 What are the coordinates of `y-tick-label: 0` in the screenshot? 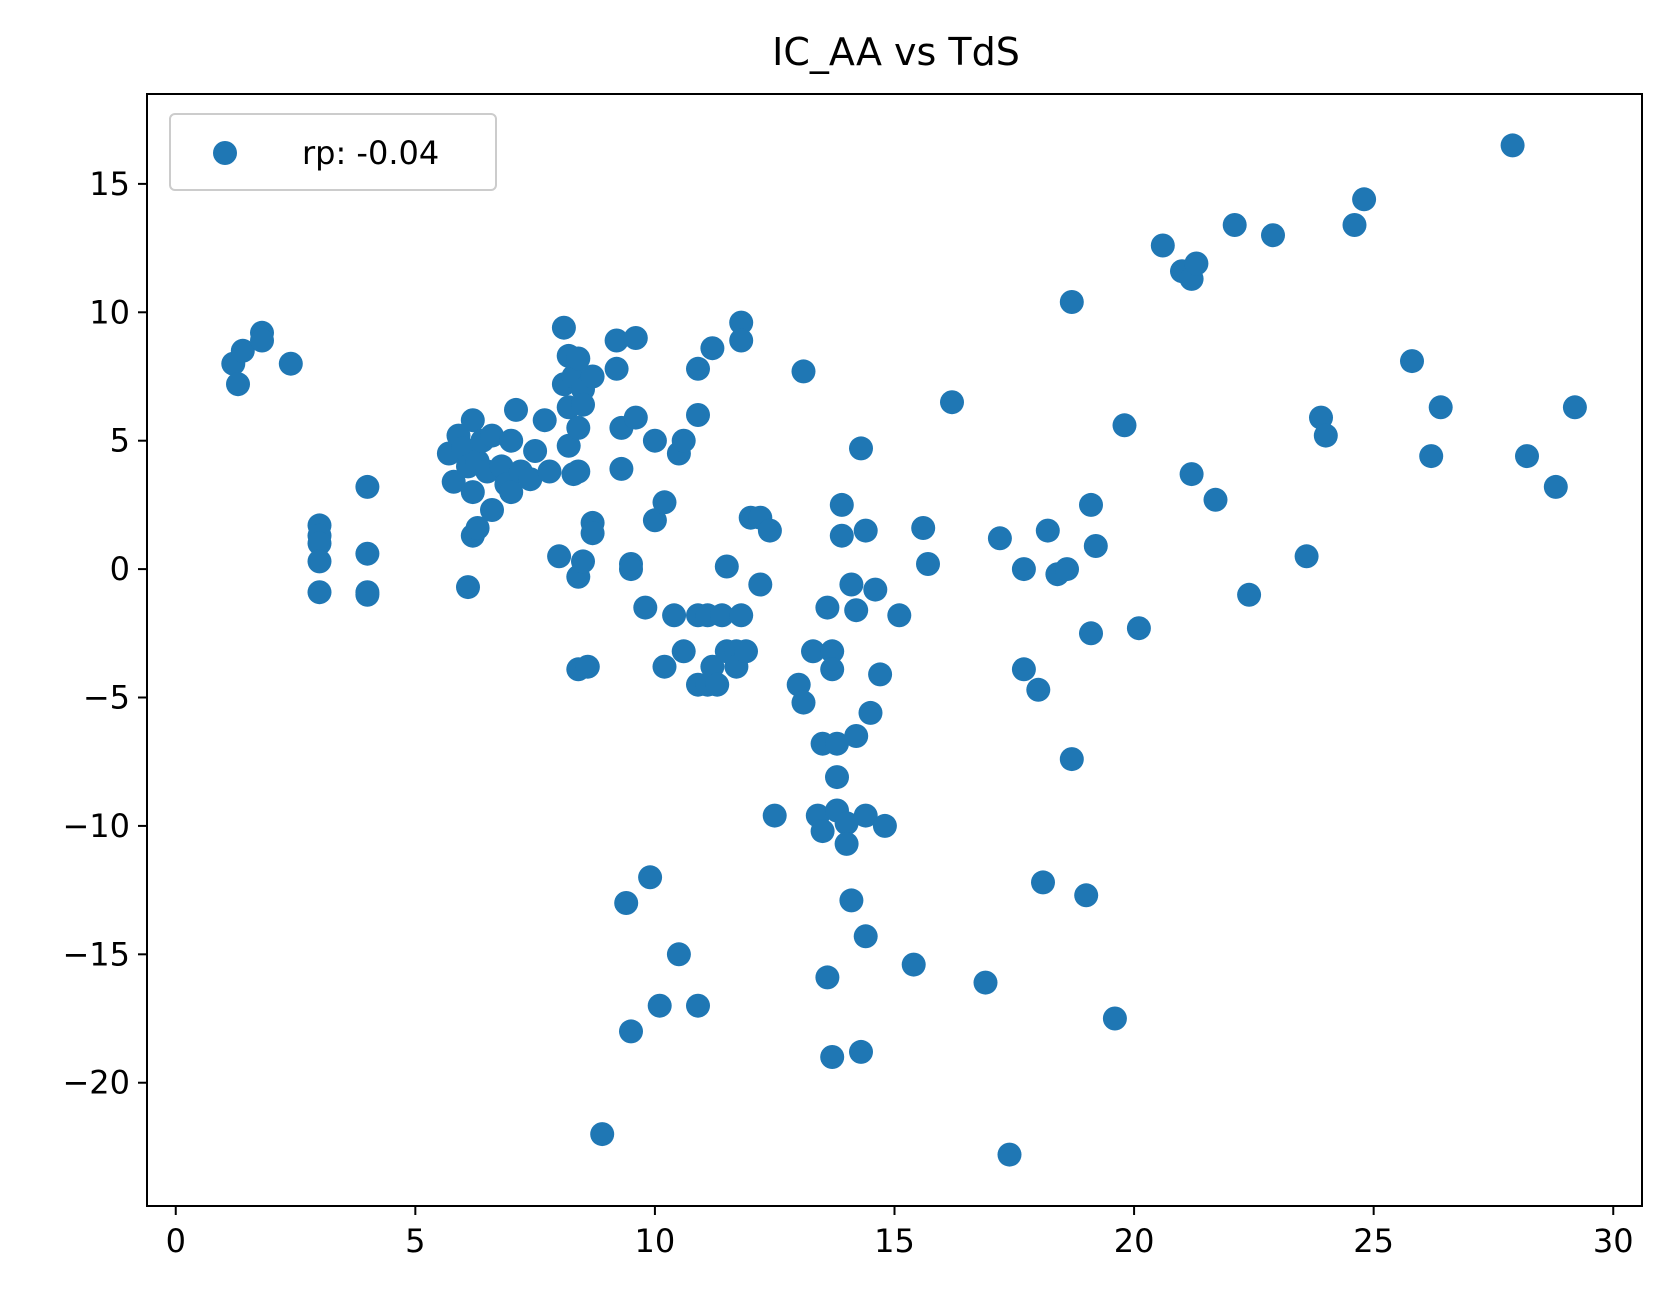 It's located at (120, 569).